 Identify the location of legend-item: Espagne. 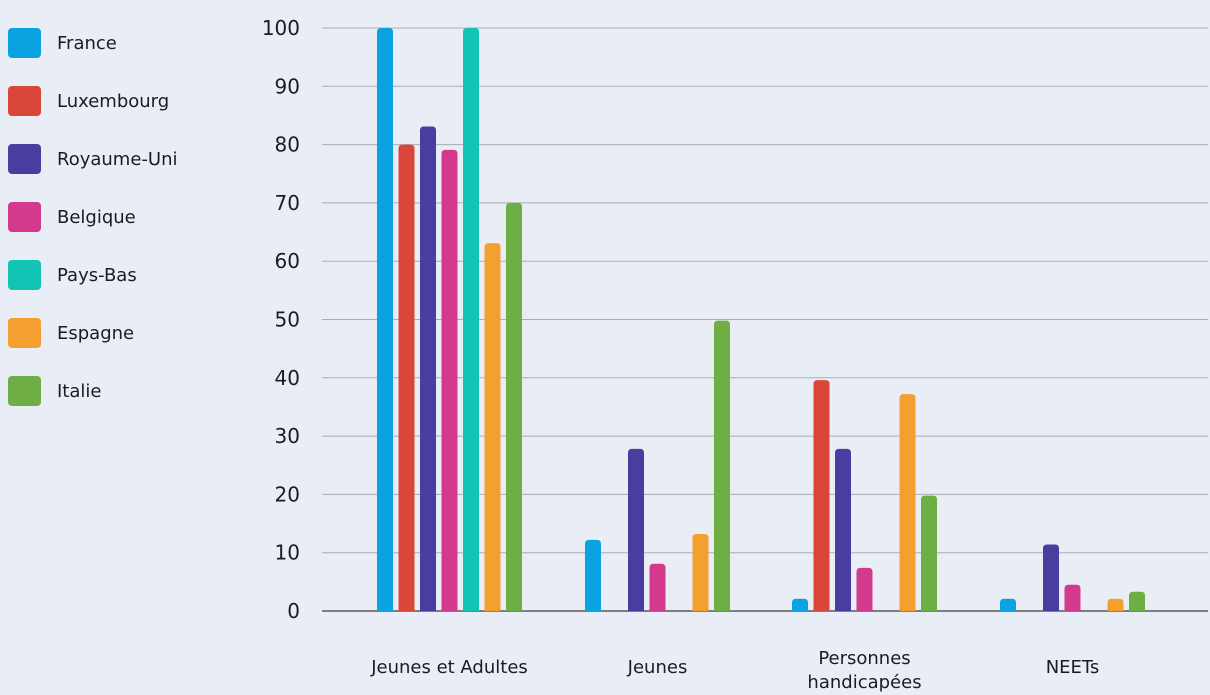
(123, 333).